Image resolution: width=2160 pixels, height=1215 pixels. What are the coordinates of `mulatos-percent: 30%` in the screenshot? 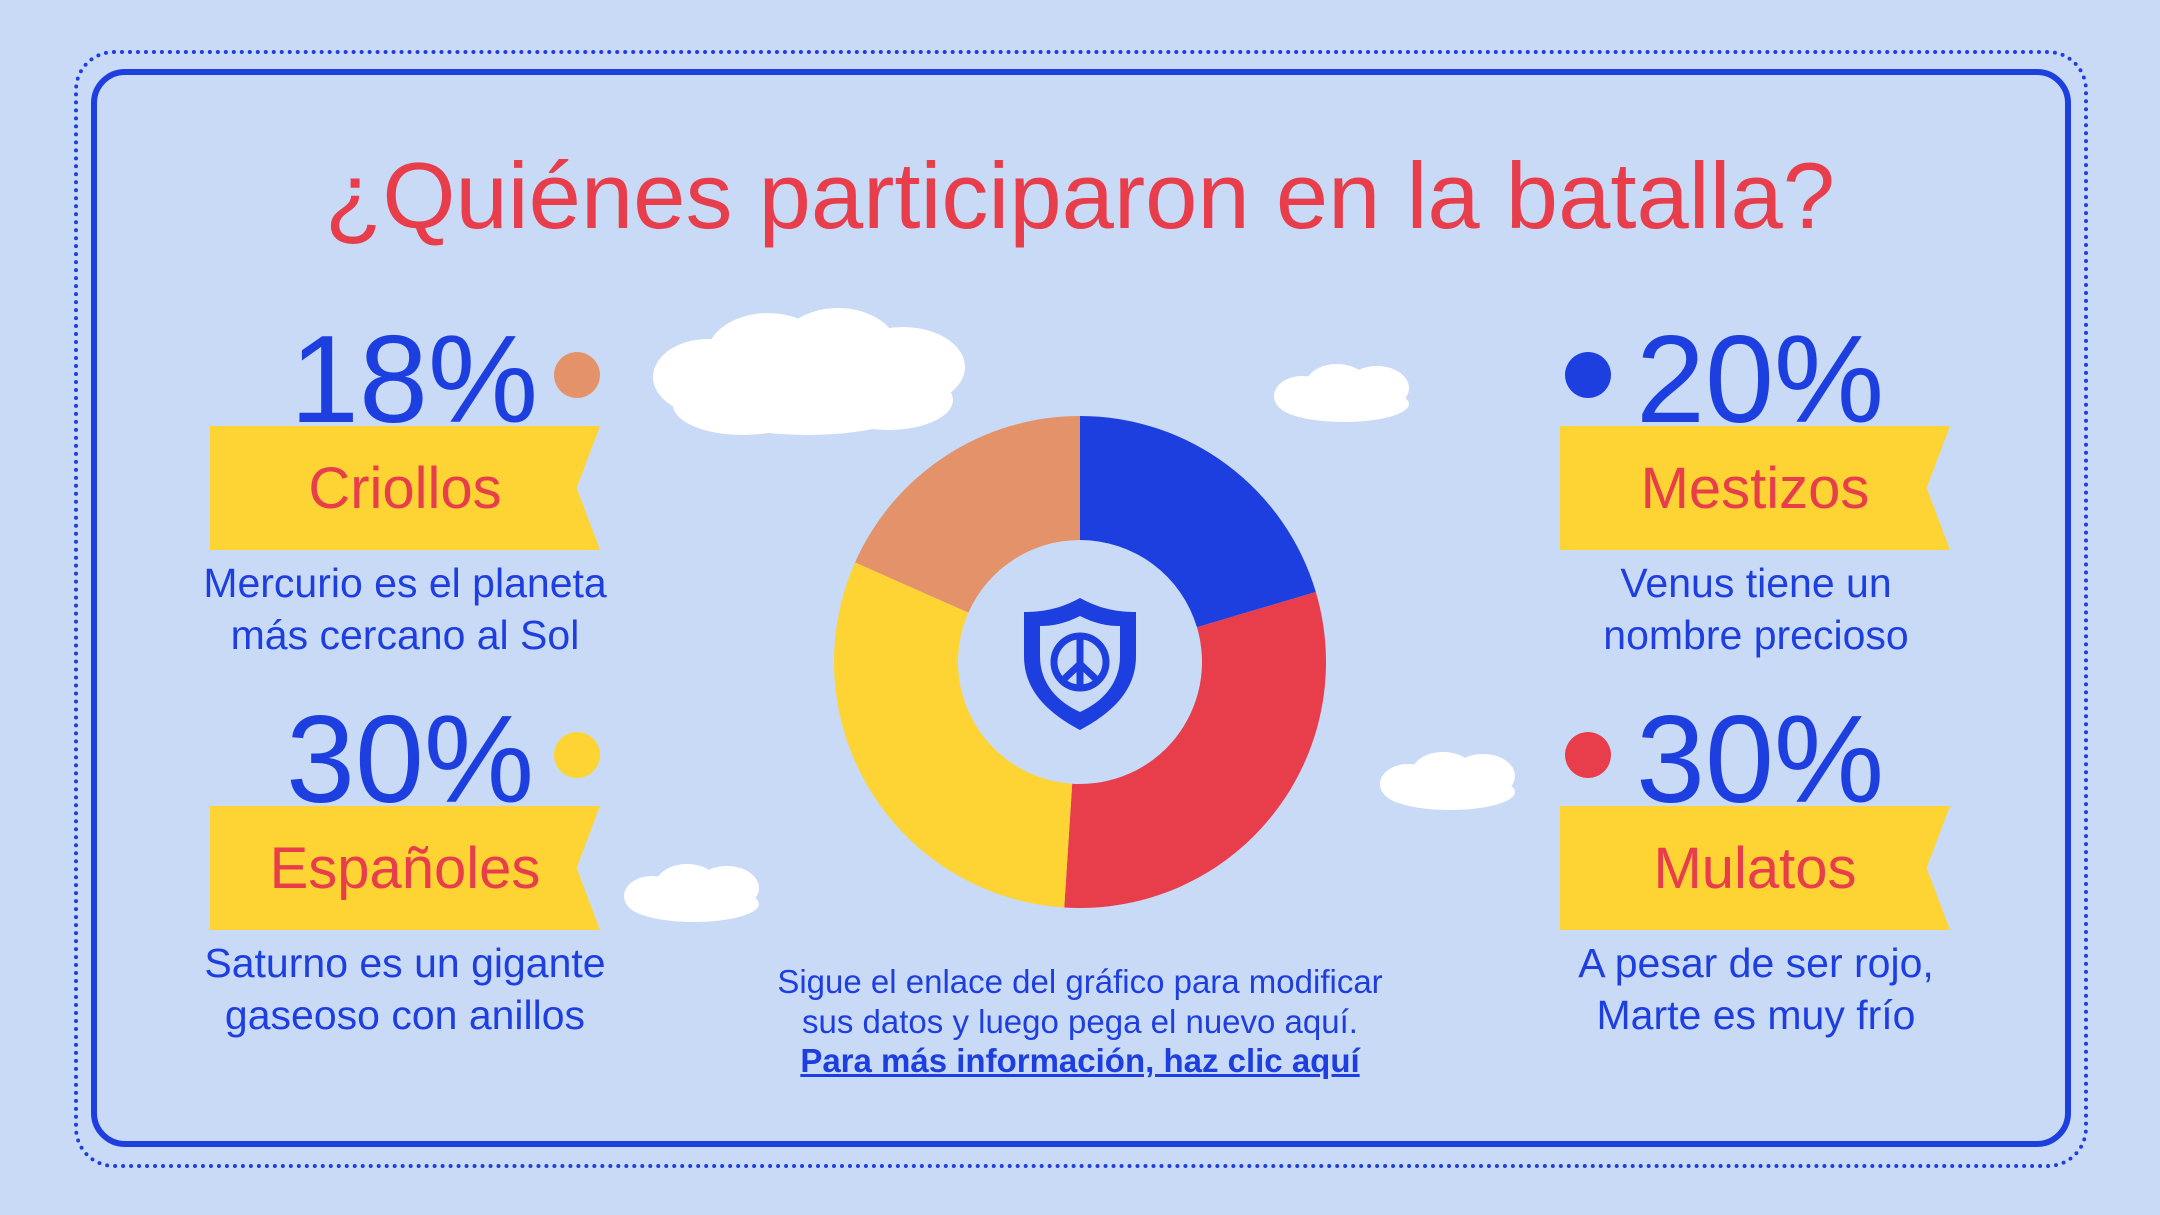 It's located at (1760, 760).